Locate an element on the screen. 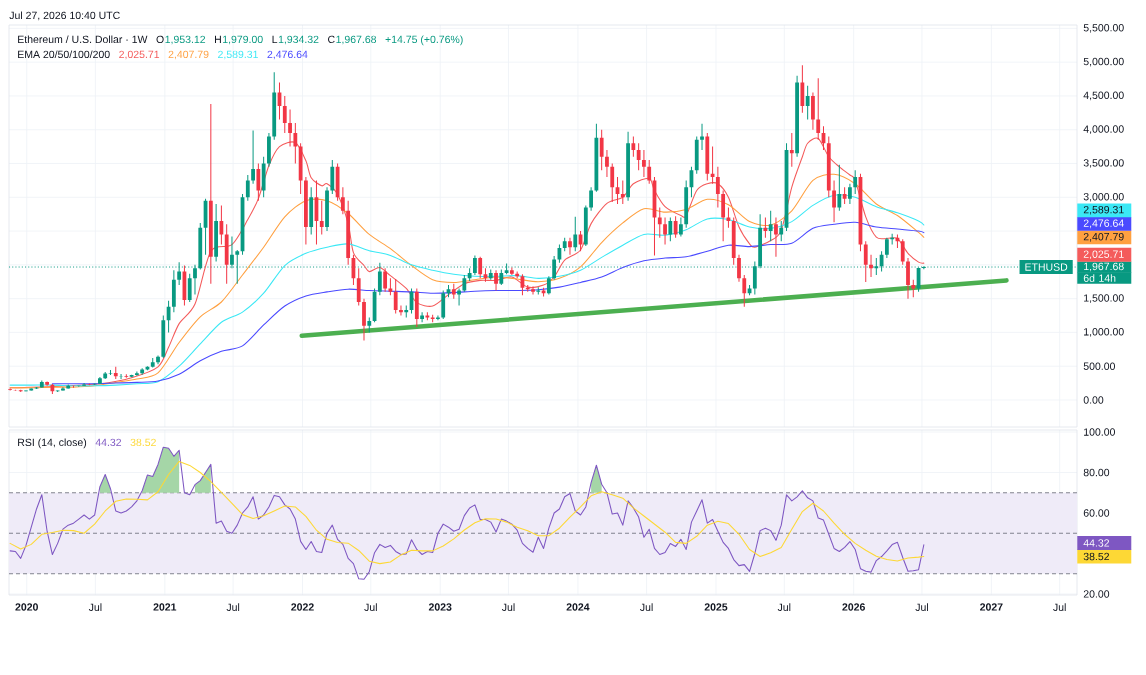  x-tick-label: 2024 is located at coordinates (578, 607).